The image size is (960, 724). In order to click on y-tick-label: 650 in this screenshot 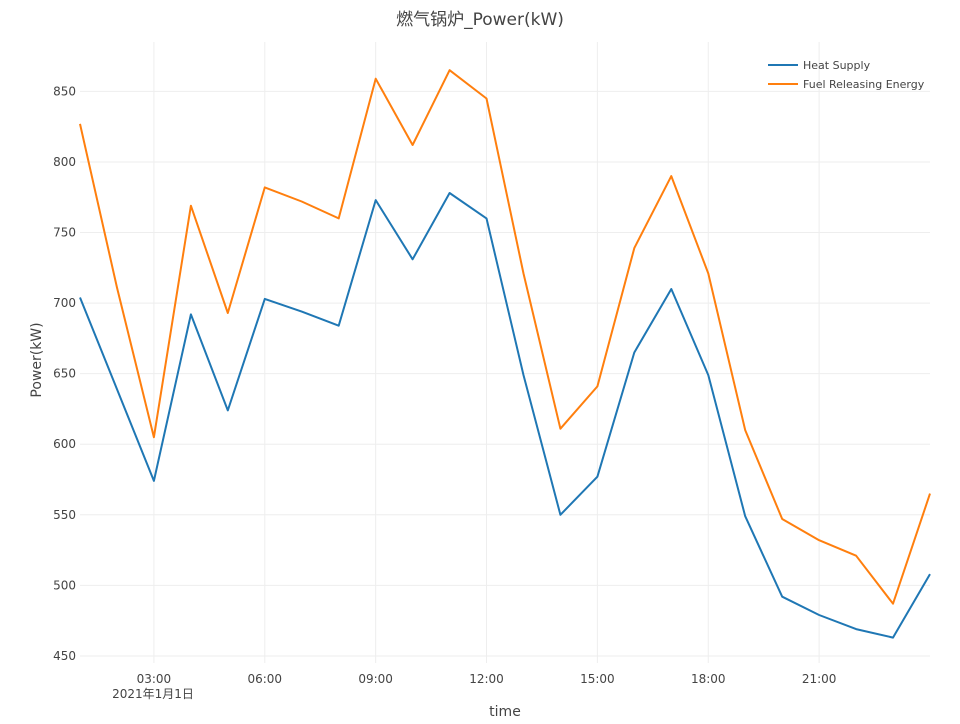, I will do `click(64, 374)`.